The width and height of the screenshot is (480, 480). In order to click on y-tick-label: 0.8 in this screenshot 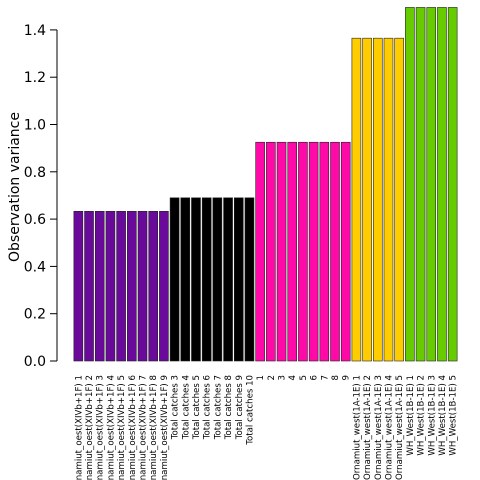, I will do `click(35, 173)`.